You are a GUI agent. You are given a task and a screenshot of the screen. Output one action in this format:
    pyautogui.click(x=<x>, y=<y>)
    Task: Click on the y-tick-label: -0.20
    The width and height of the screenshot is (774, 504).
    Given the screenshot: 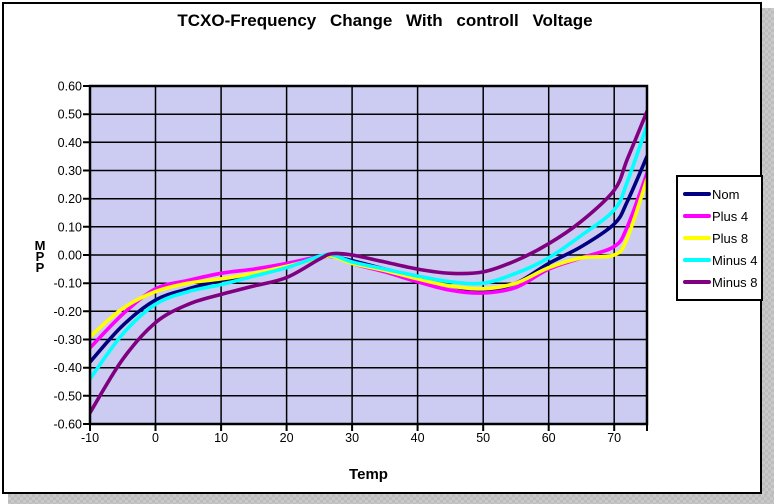 What is the action you would take?
    pyautogui.click(x=68, y=312)
    